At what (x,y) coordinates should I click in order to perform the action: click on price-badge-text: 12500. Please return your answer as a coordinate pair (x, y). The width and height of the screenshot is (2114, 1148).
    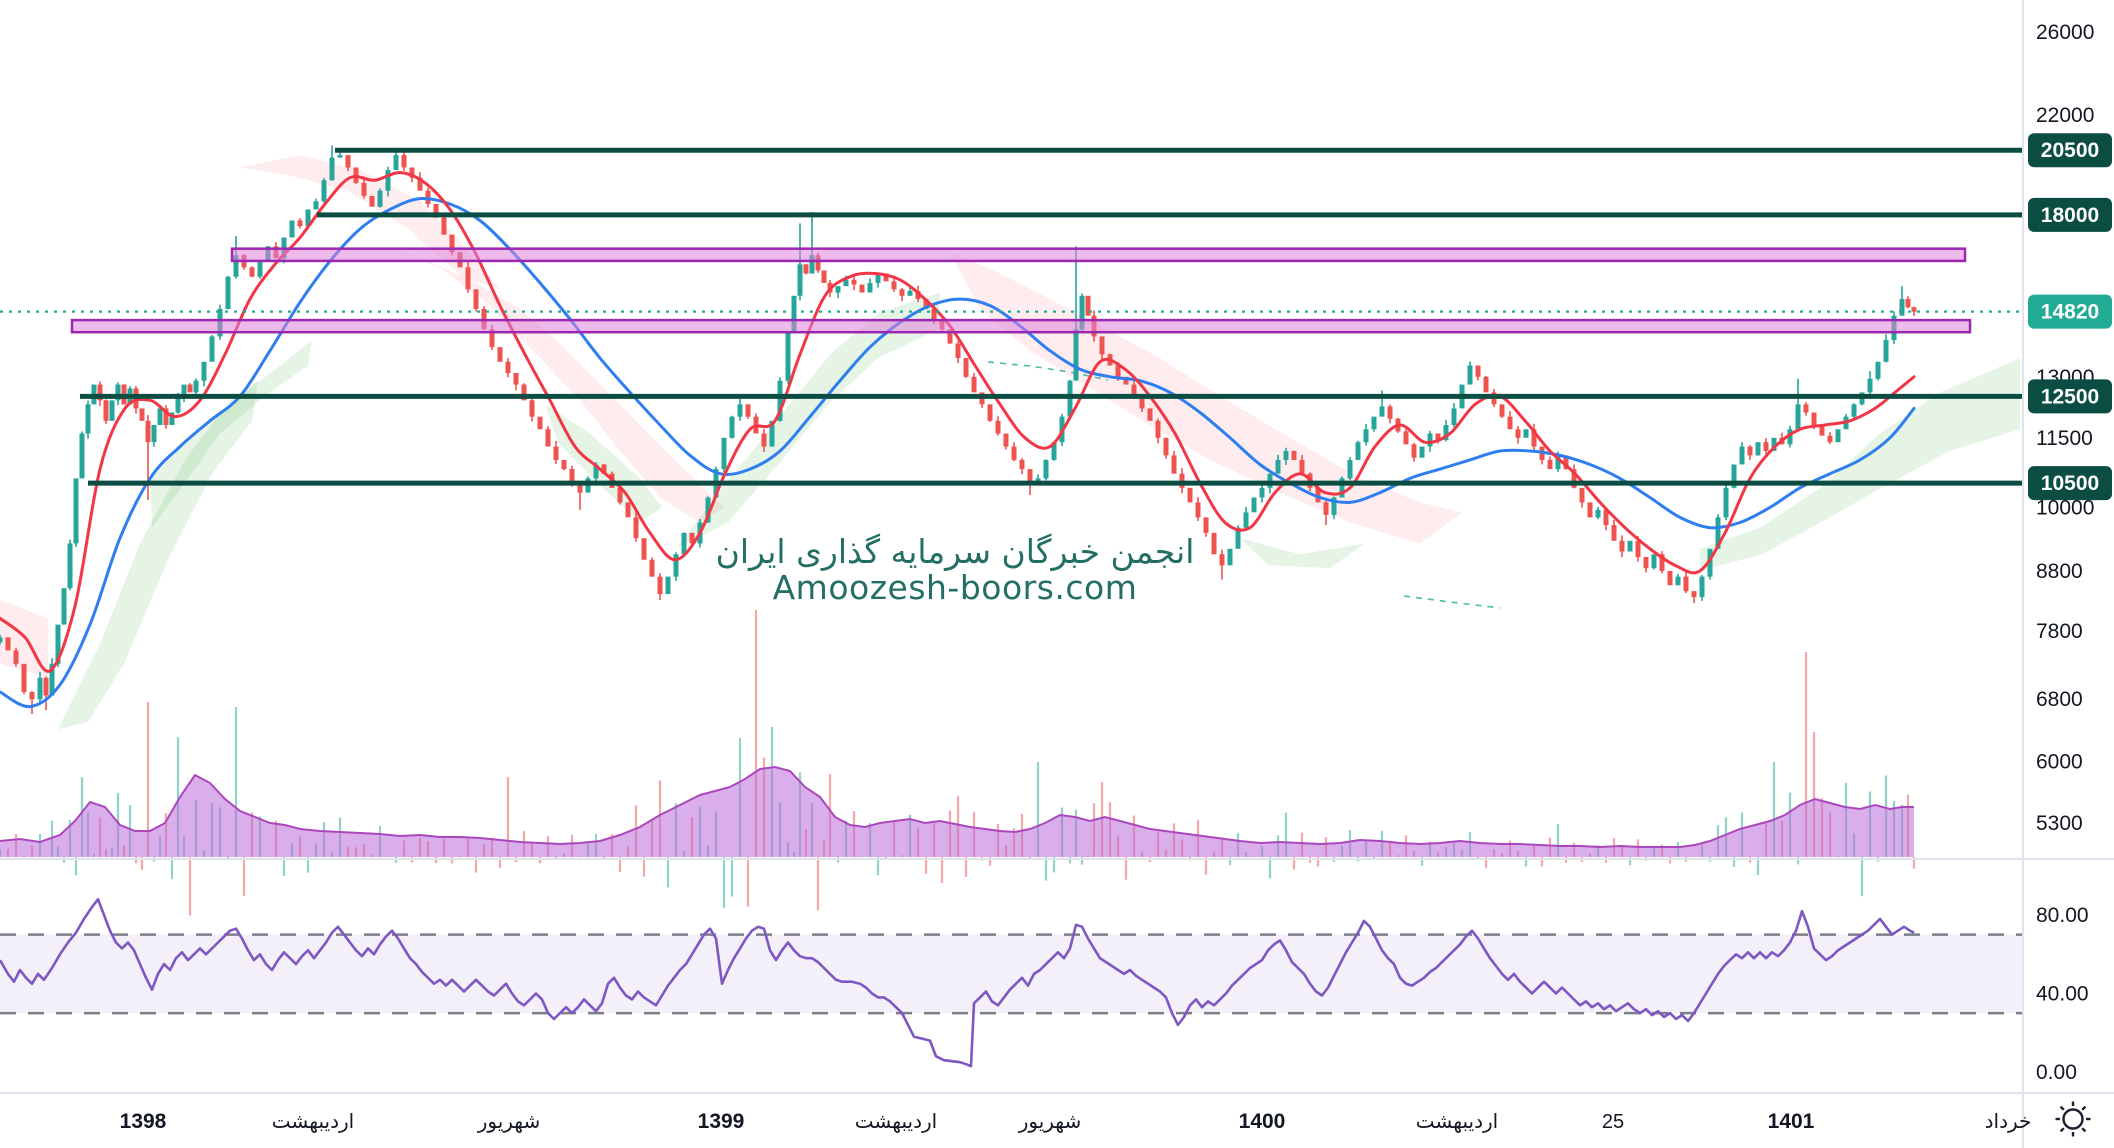
    Looking at the image, I should click on (2070, 396).